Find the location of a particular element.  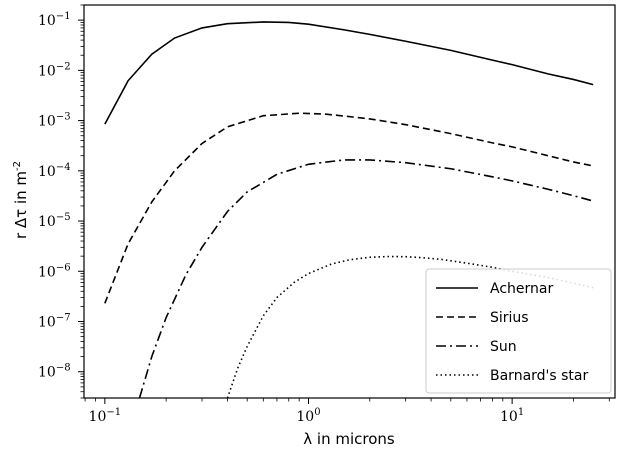

legend-label-achernar: Achernar is located at coordinates (521, 289).